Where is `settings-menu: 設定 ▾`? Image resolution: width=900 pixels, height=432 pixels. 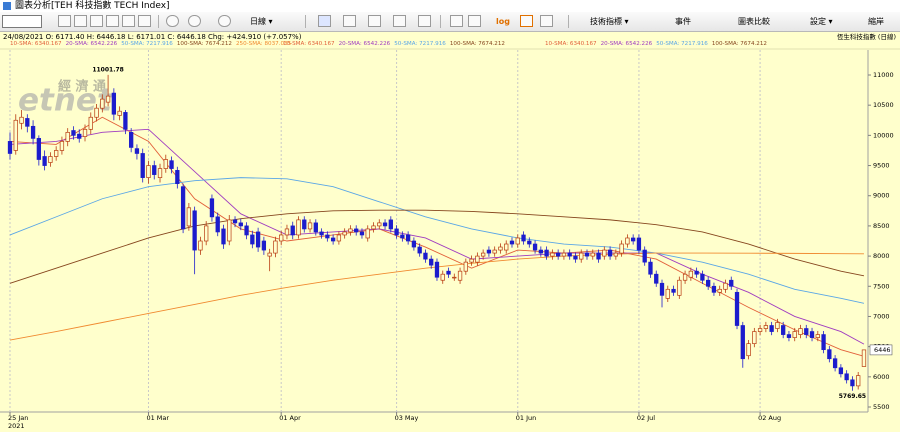 settings-menu: 設定 ▾ is located at coordinates (821, 21).